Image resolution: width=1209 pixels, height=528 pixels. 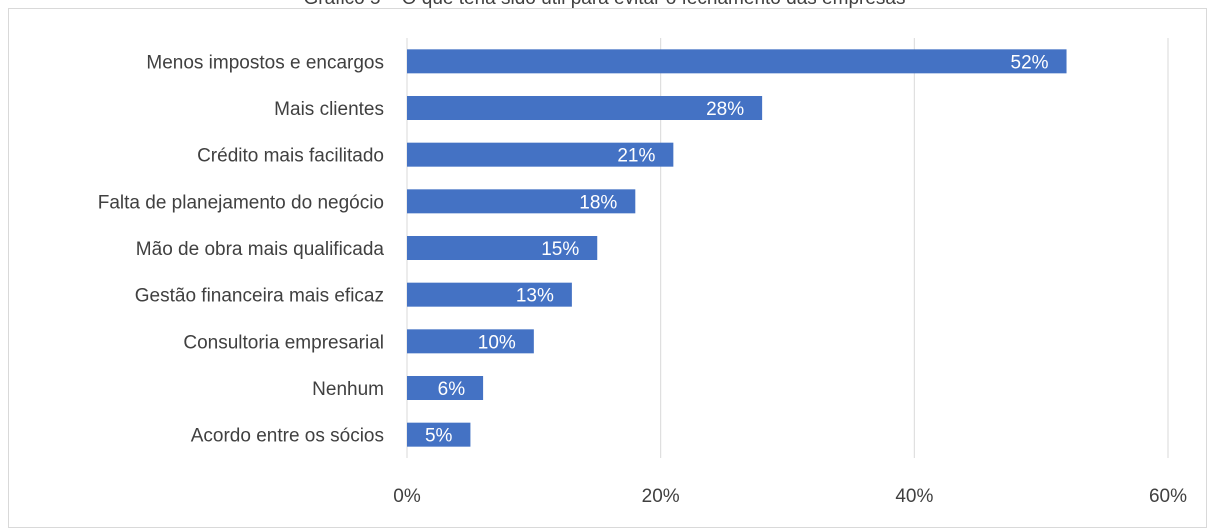 I want to click on data-label: 21%, so click(x=636, y=156).